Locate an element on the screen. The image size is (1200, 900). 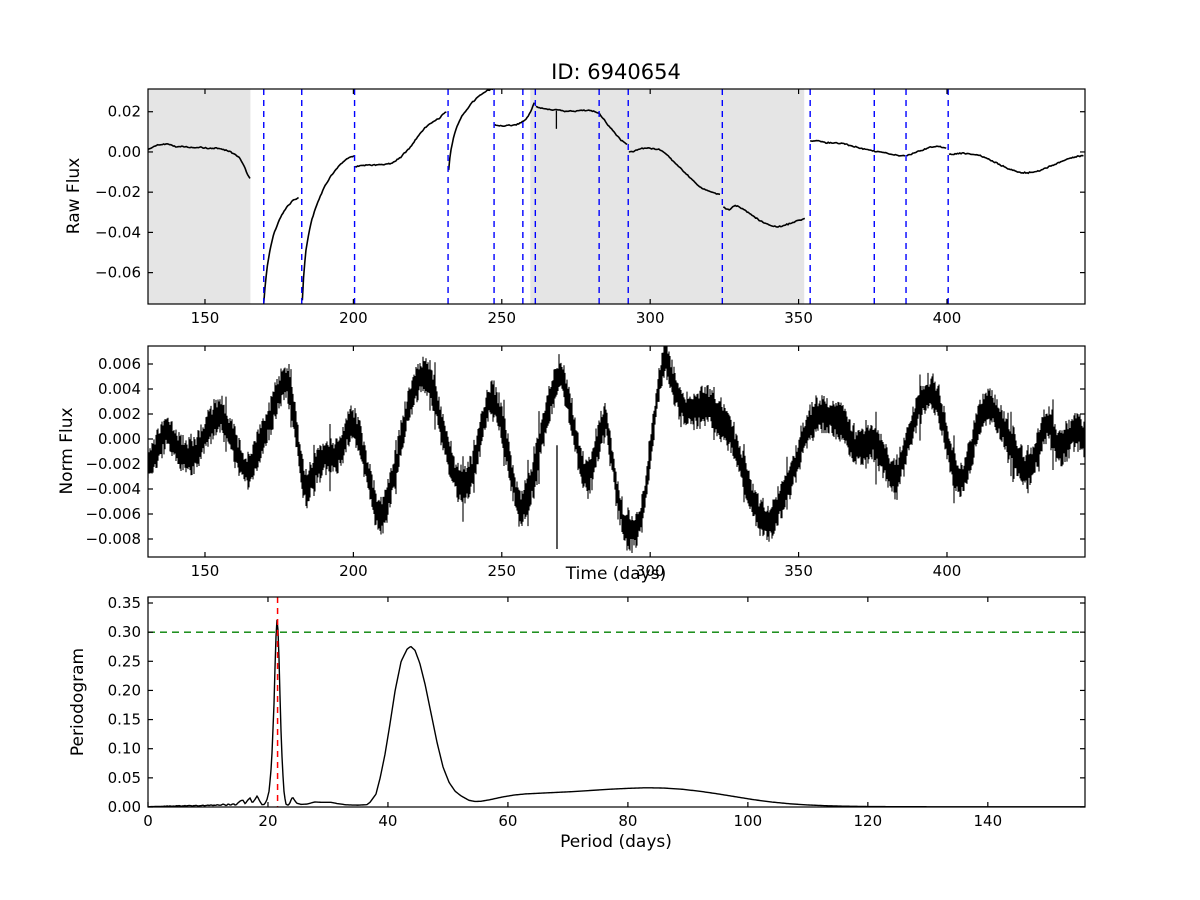
y-tick-label: 0.05 is located at coordinates (124, 778).